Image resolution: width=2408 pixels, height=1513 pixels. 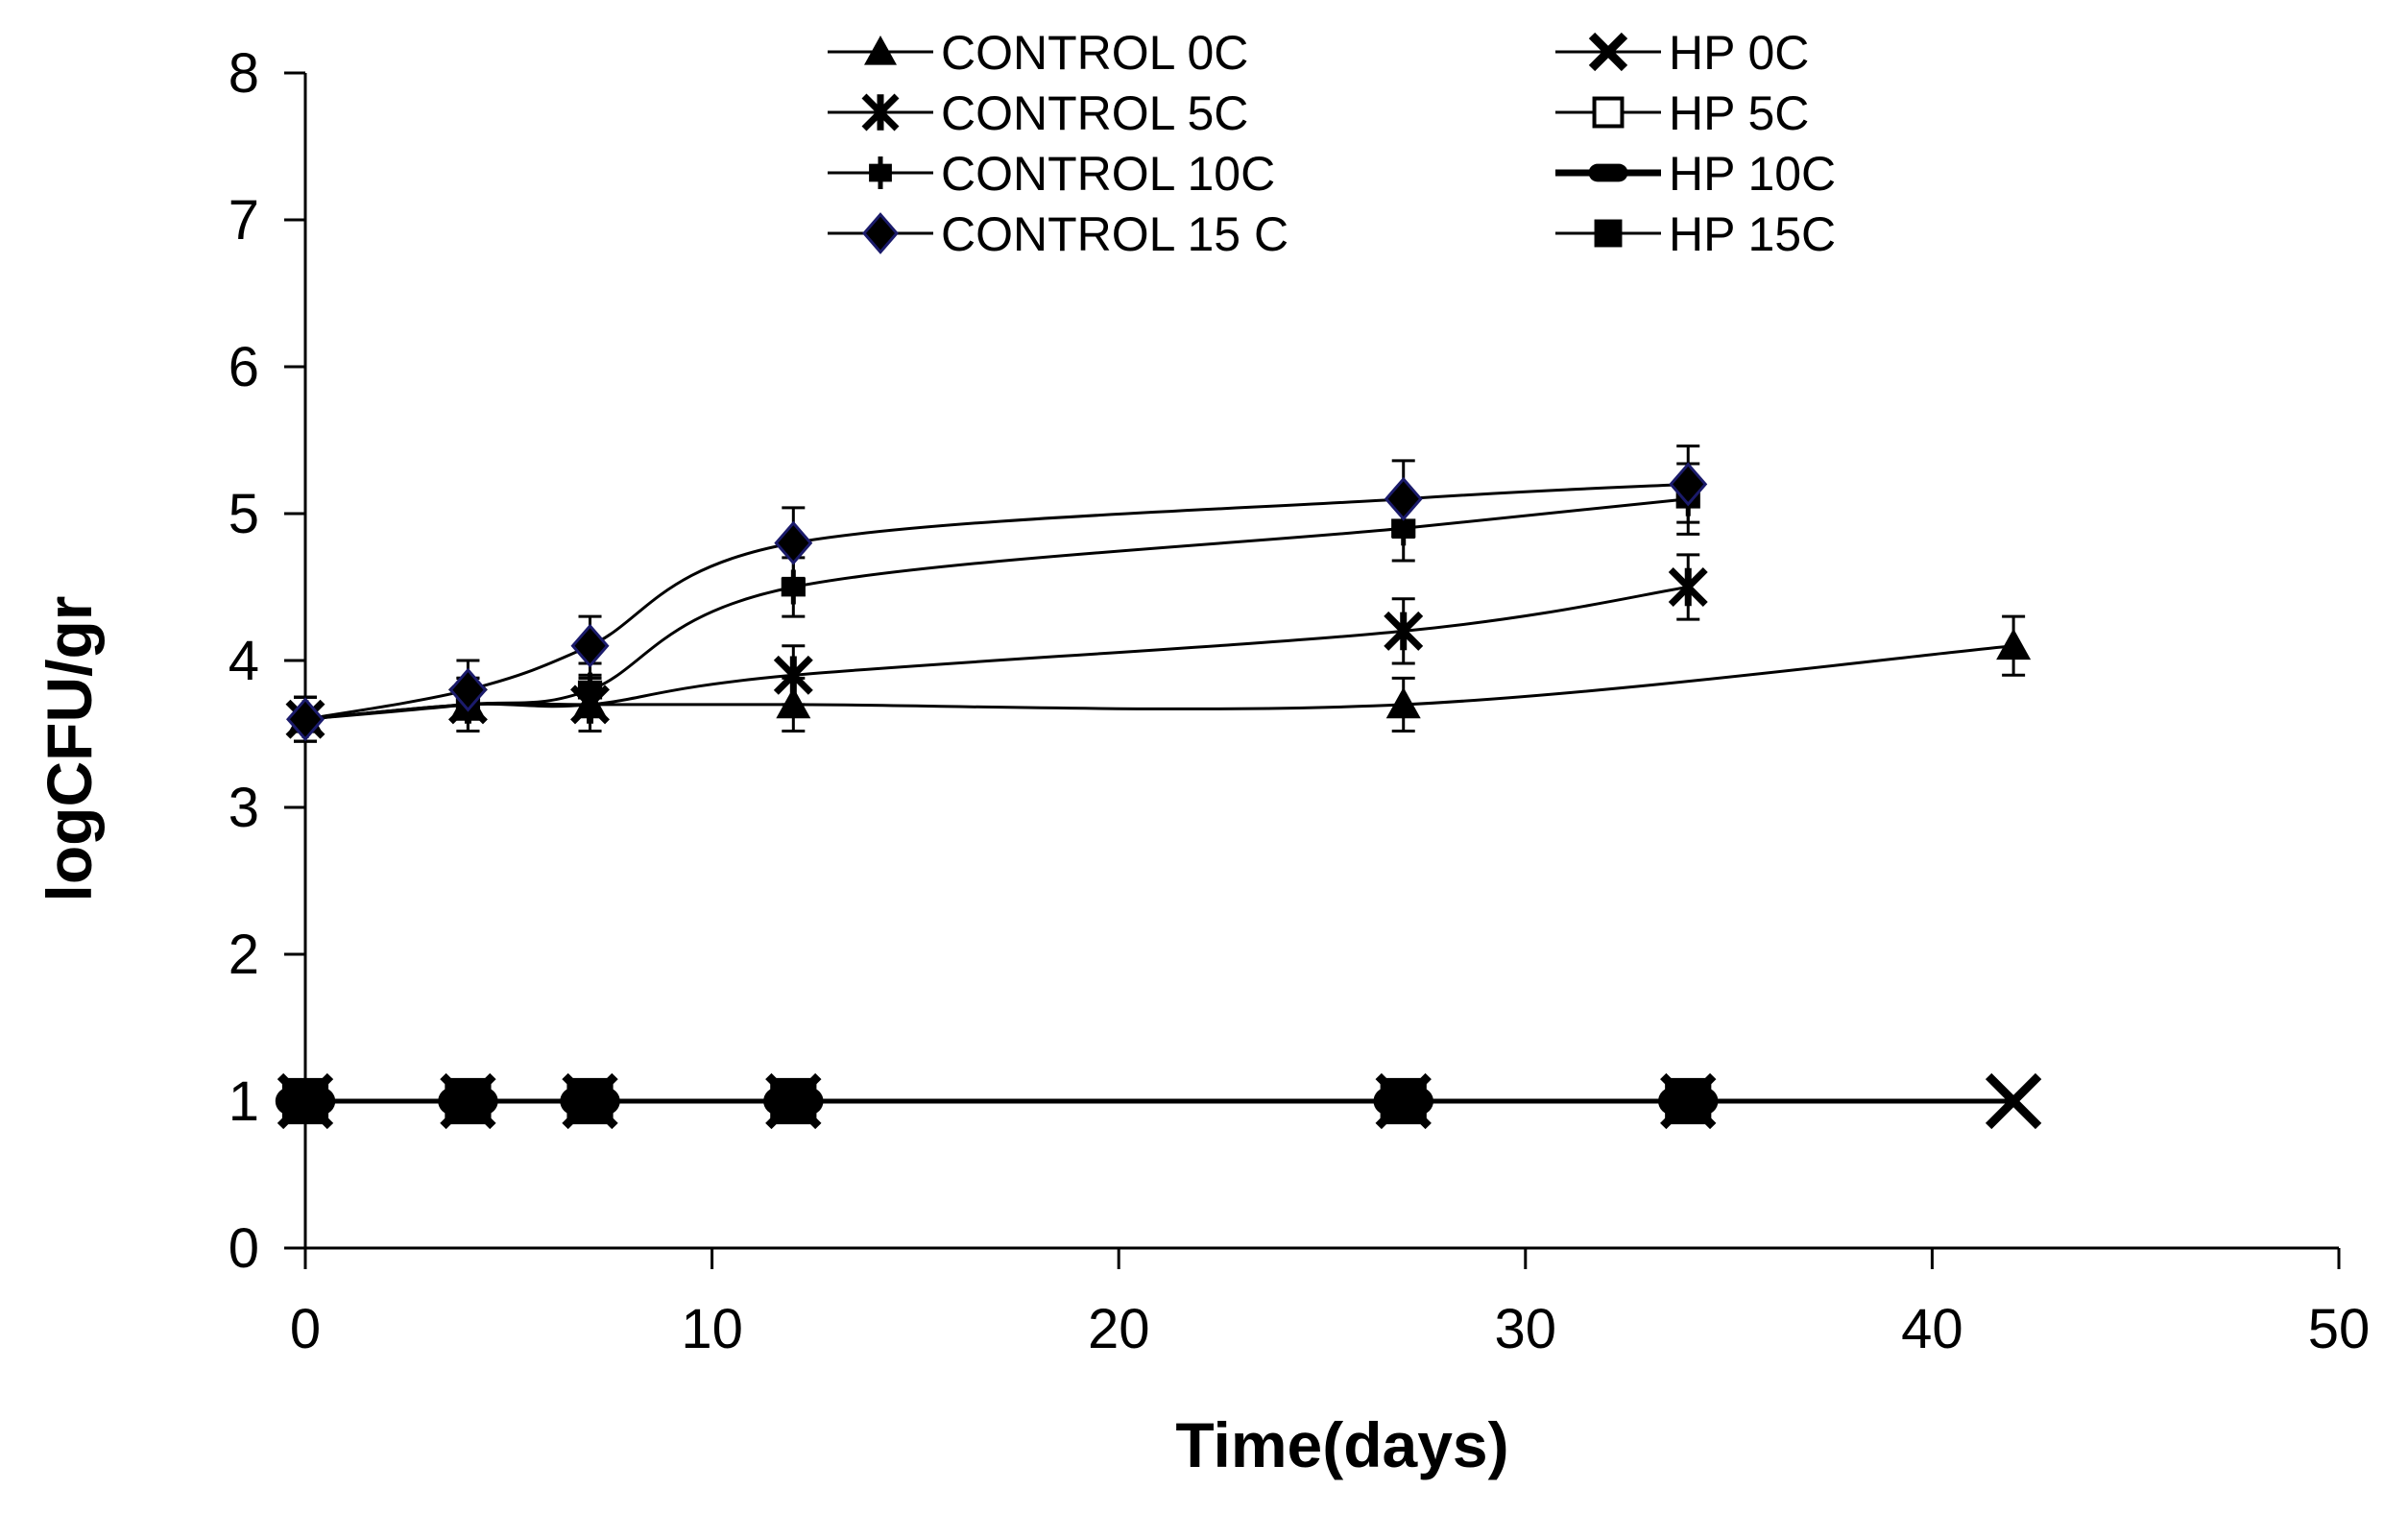 I want to click on data-point-hp-0c, so click(x=2013, y=1101).